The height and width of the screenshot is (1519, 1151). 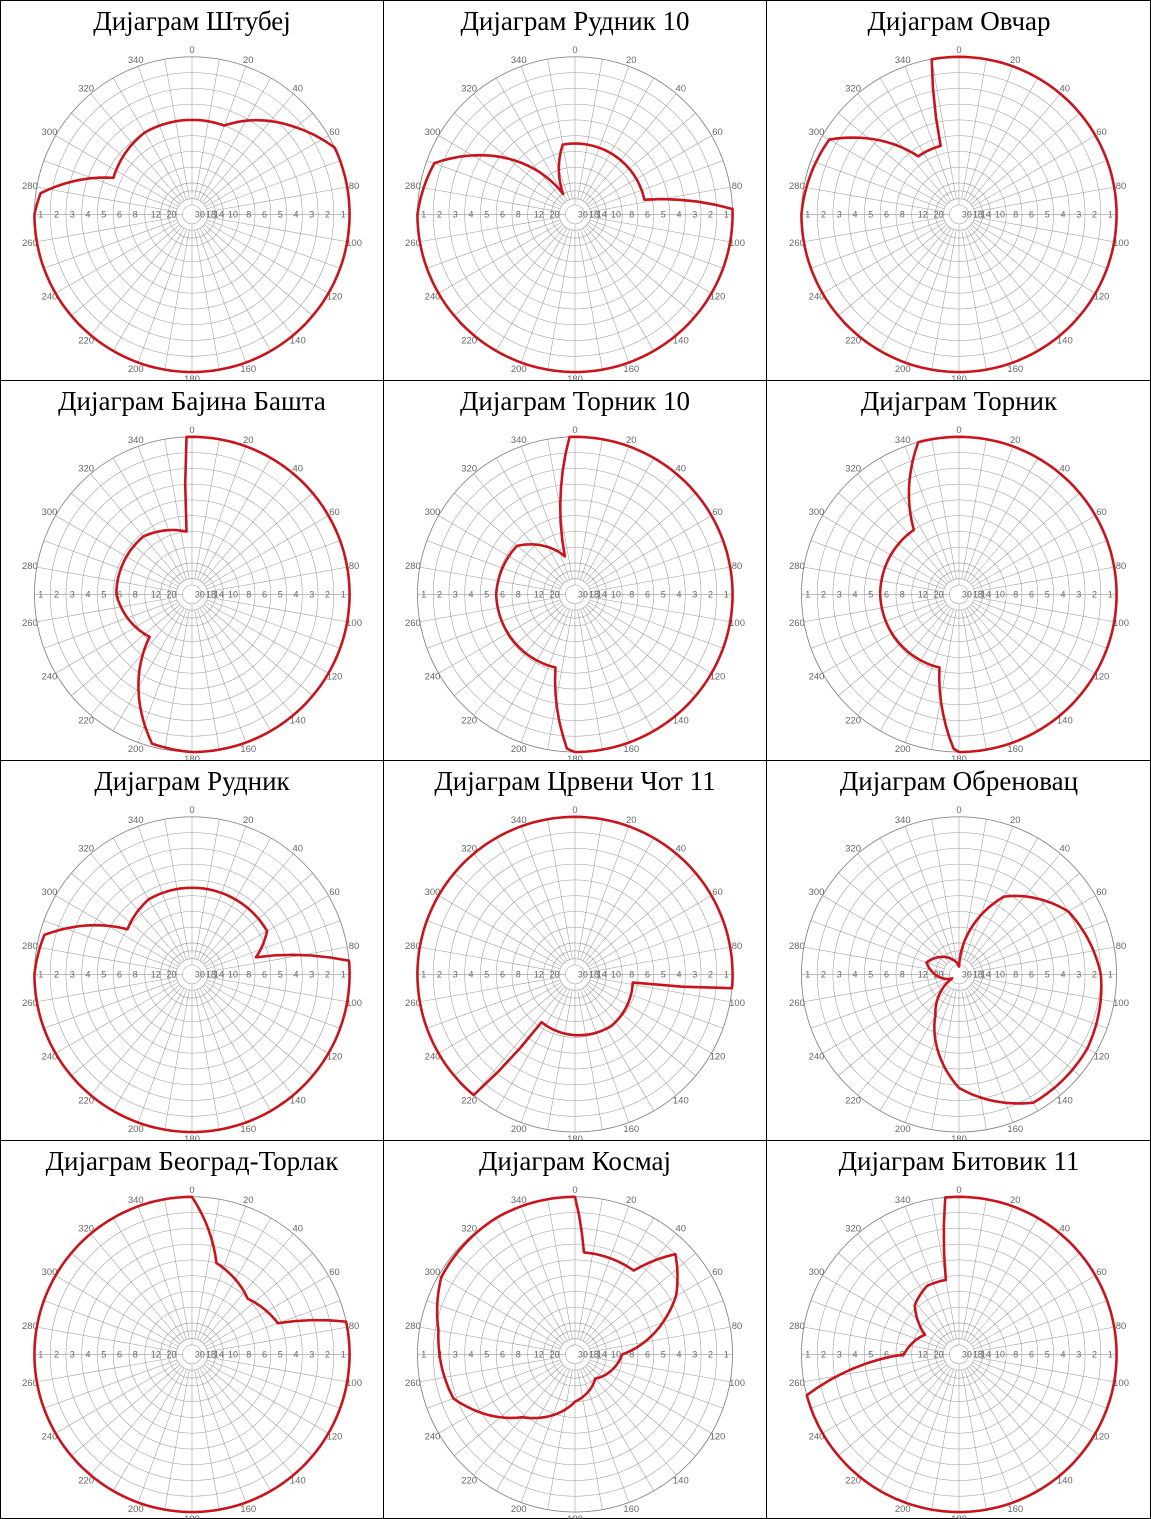 What do you see at coordinates (574, 810) in the screenshot?
I see `degree-label: 0` at bounding box center [574, 810].